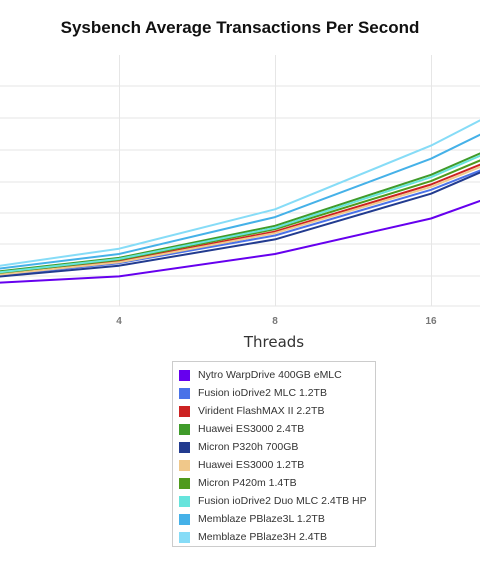  I want to click on legend-item: Micron P420m 1.4TB, so click(274, 483).